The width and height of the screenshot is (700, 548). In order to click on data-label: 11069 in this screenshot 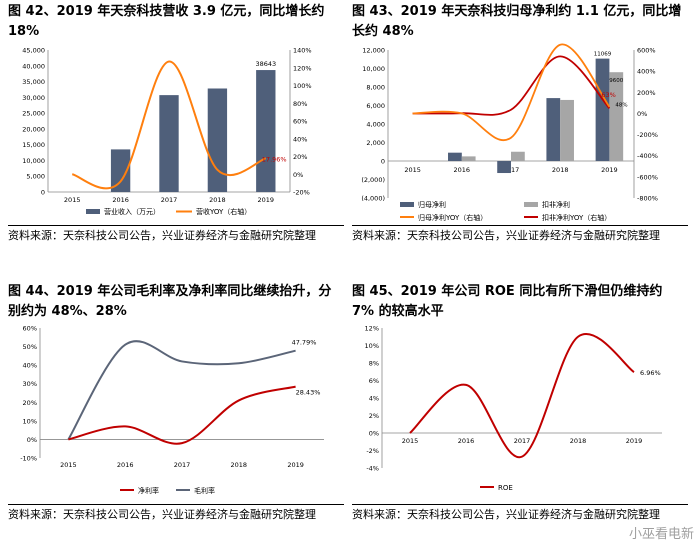, I will do `click(603, 55)`.